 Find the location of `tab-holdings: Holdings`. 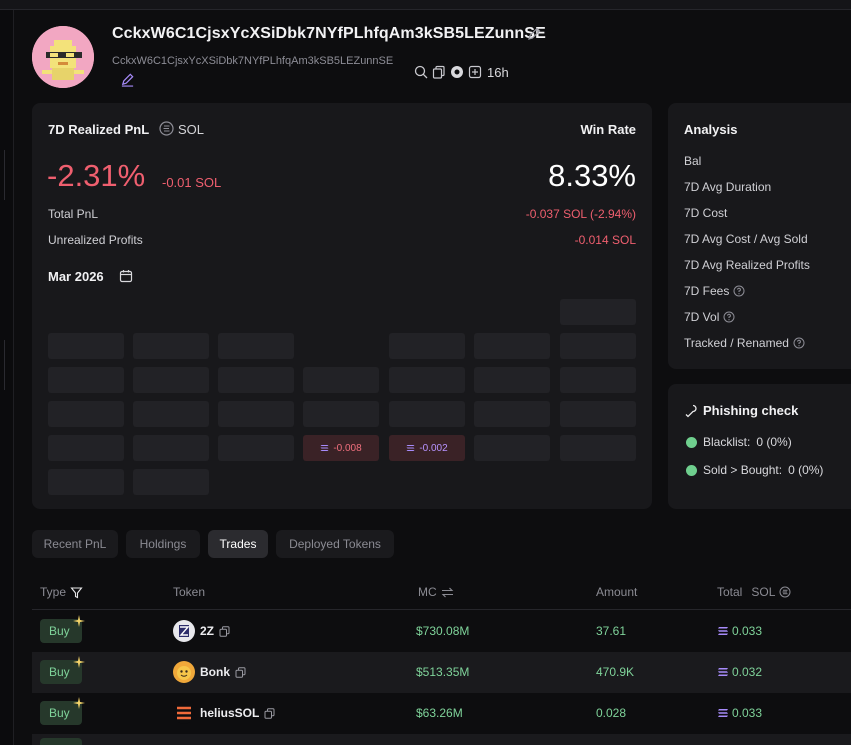

tab-holdings: Holdings is located at coordinates (163, 544).